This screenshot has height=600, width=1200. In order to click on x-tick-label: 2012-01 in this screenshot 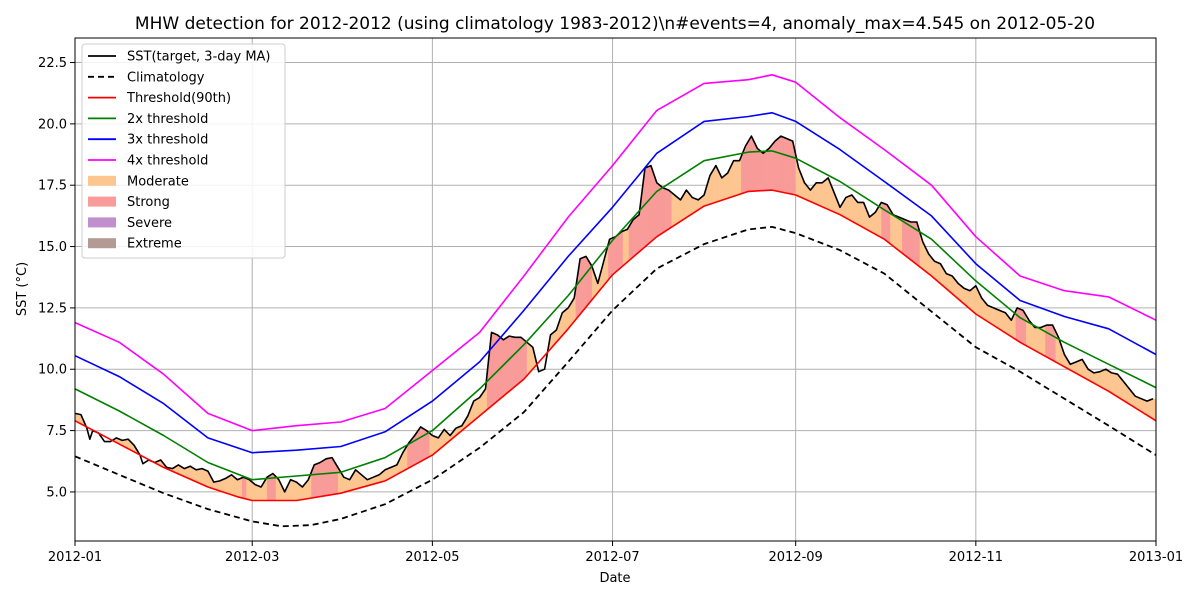, I will do `click(75, 557)`.